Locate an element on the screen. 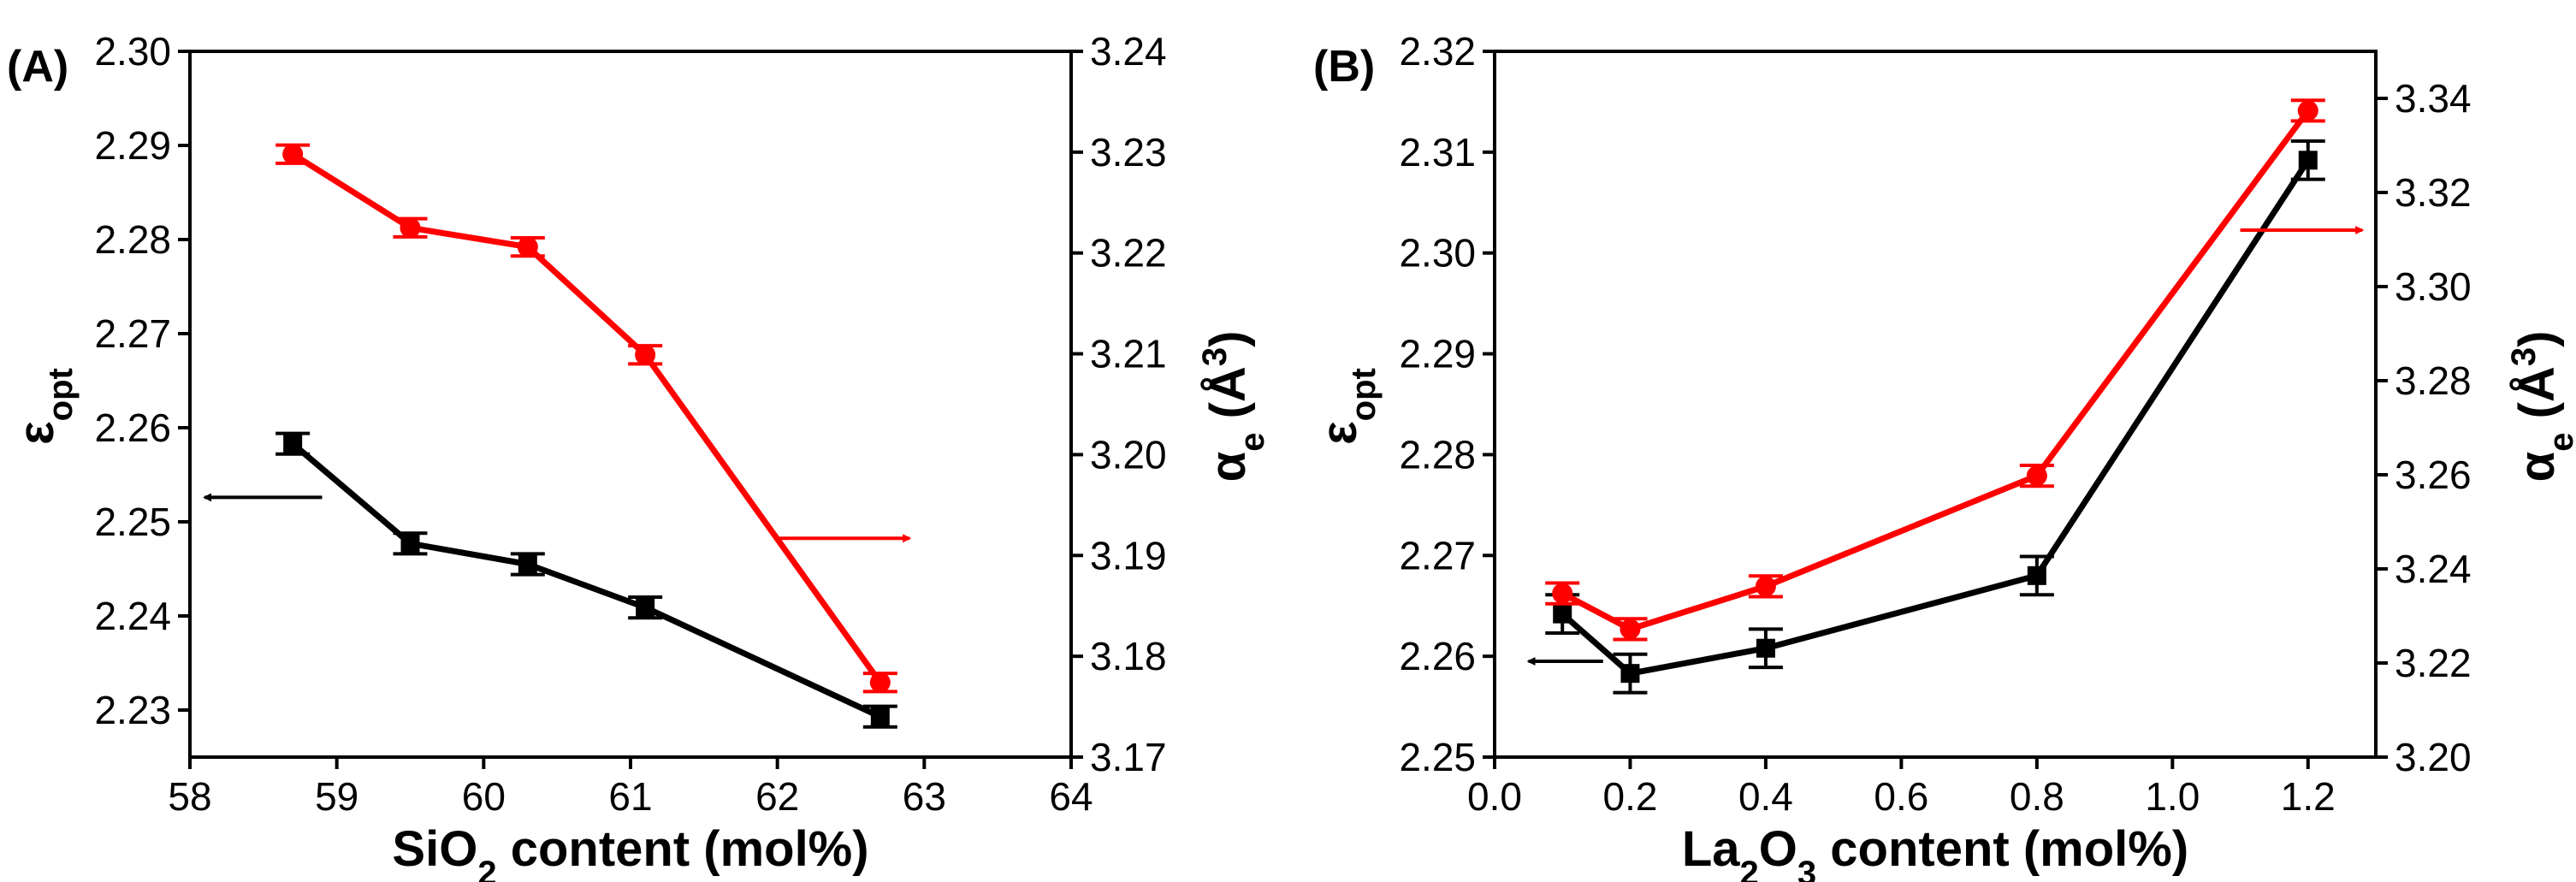  panel-a-x-ticks: 58 59 60 61 62 63 64 is located at coordinates (630, 788).